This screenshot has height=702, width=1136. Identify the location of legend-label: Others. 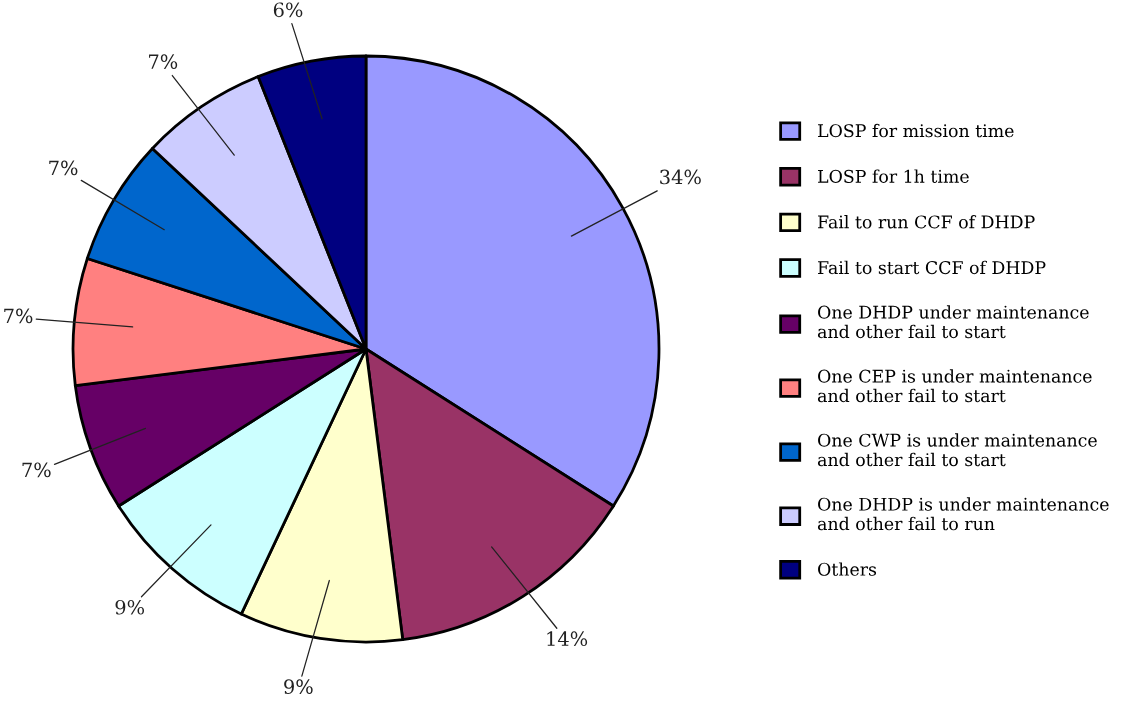
(847, 569).